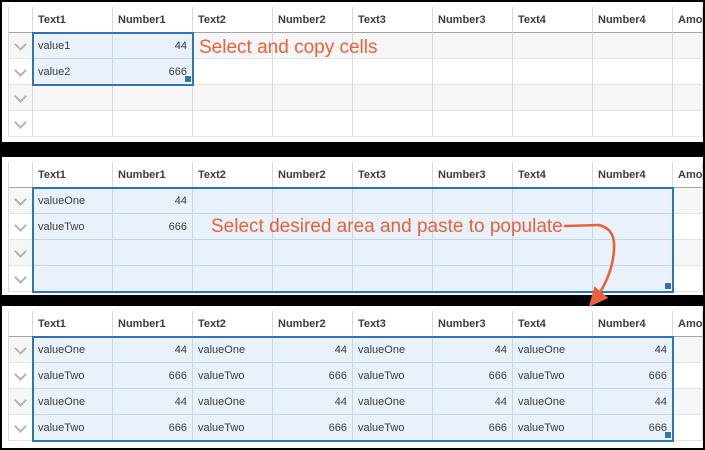  Describe the element at coordinates (73, 324) in the screenshot. I see `column-header-text1: Text1` at that location.